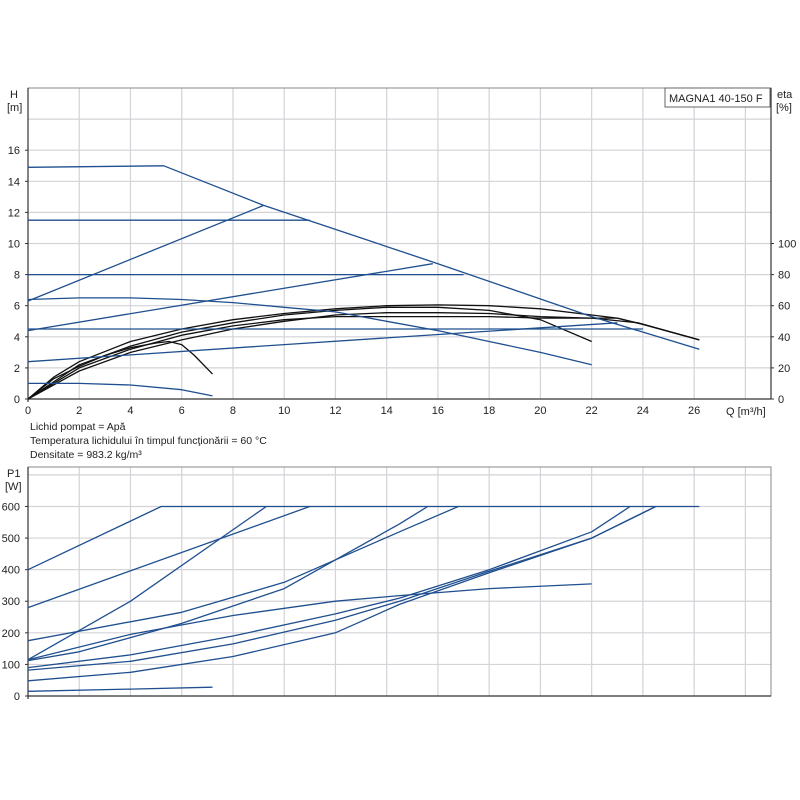 The width and height of the screenshot is (800, 800). I want to click on x-tick-label: 26, so click(694, 411).